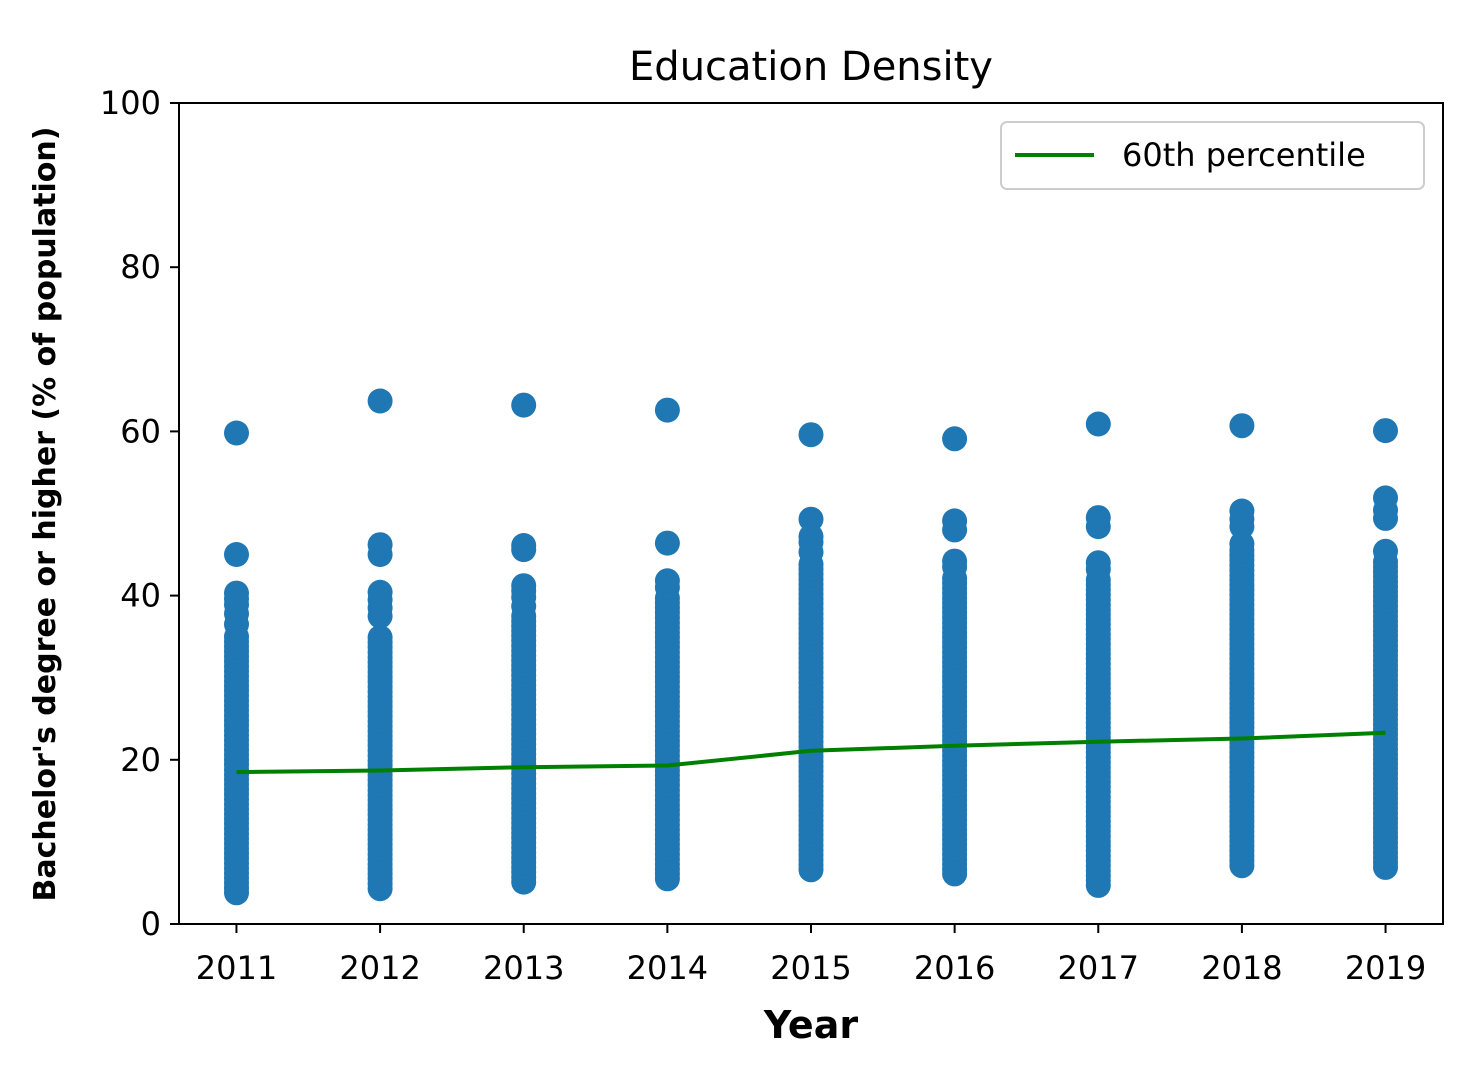 Image resolution: width=1470 pixels, height=1074 pixels. Describe the element at coordinates (523, 968) in the screenshot. I see `x-tick-label-2013: 2013` at that location.